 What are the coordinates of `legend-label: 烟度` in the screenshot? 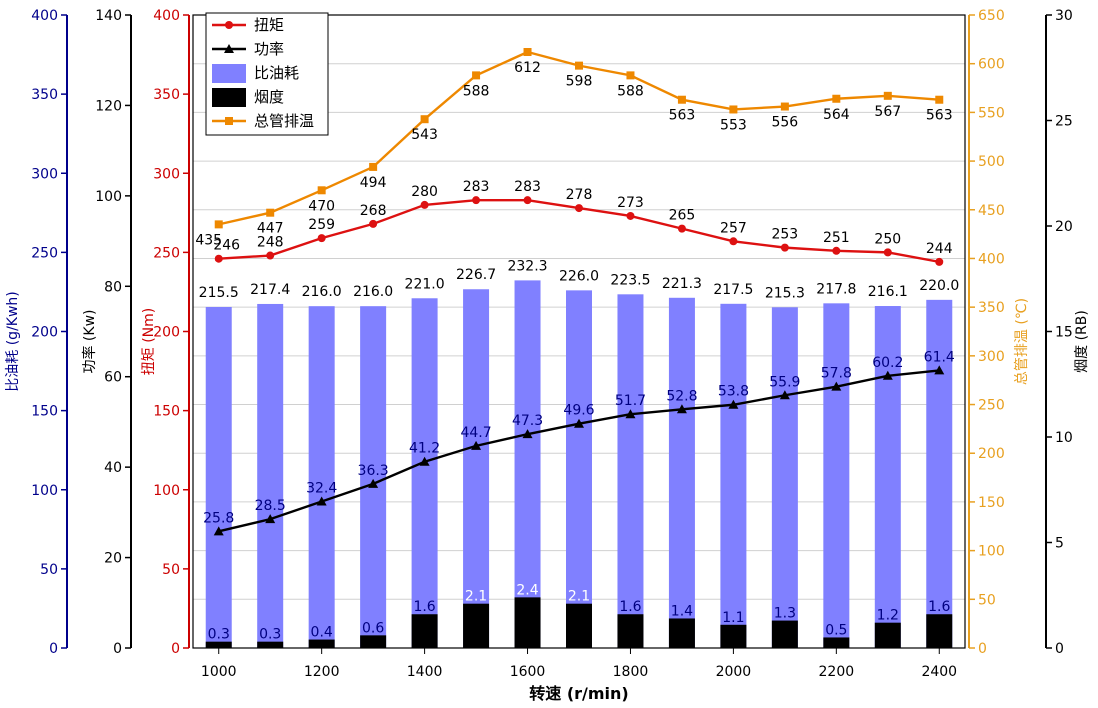 It's located at (269, 97).